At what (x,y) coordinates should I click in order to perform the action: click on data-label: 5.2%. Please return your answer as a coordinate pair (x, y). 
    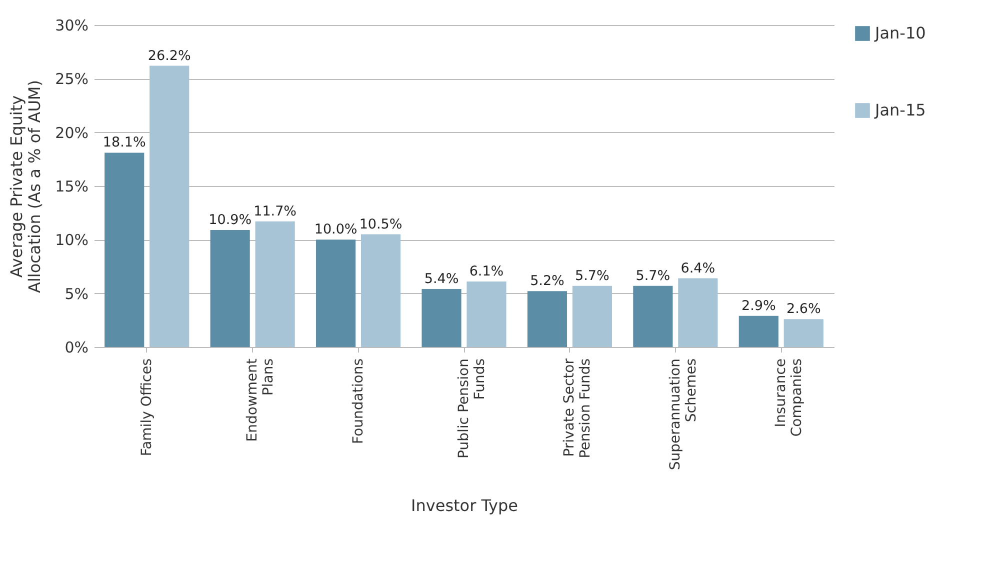
    Looking at the image, I should click on (547, 281).